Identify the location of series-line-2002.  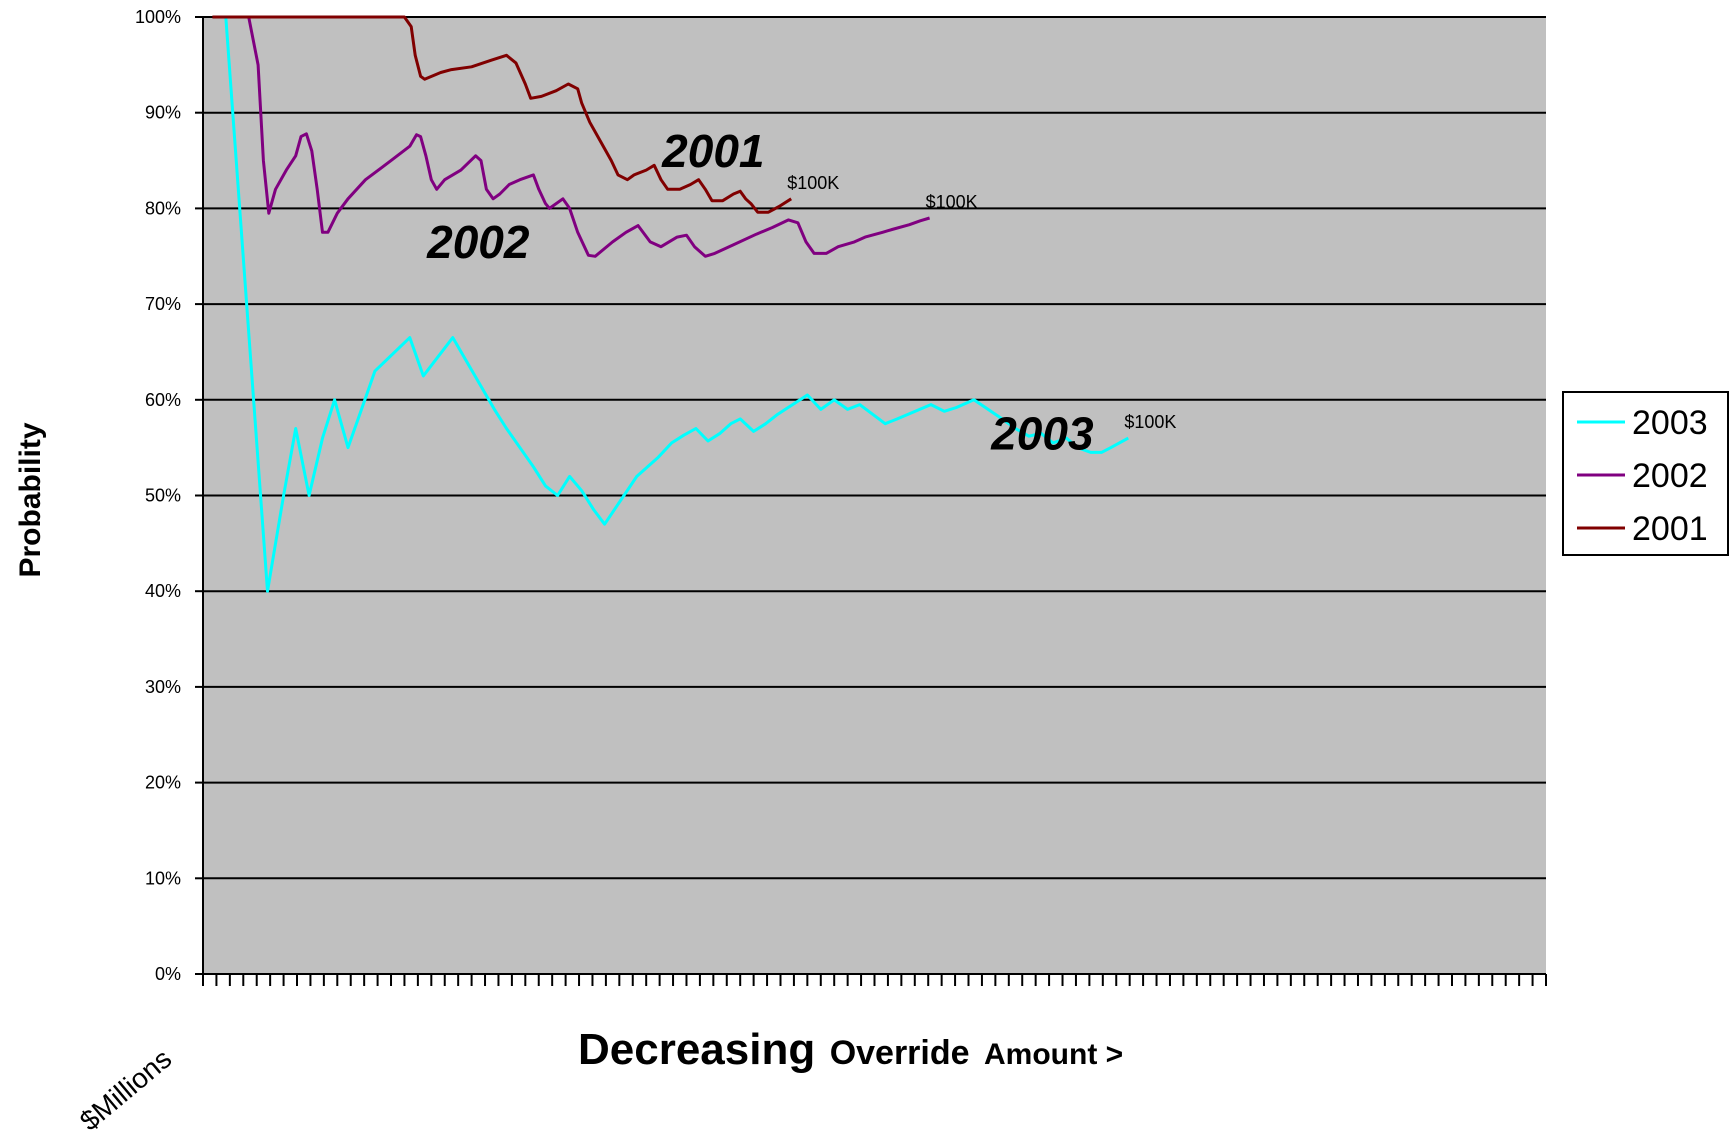
(589, 137).